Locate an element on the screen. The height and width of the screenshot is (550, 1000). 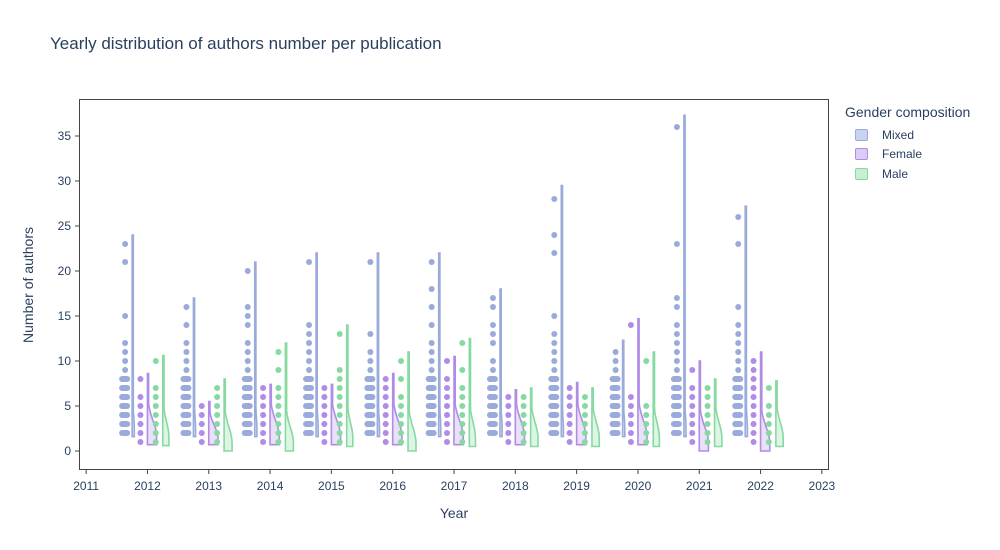
y-tick-label: 35 is located at coordinates (65, 136).